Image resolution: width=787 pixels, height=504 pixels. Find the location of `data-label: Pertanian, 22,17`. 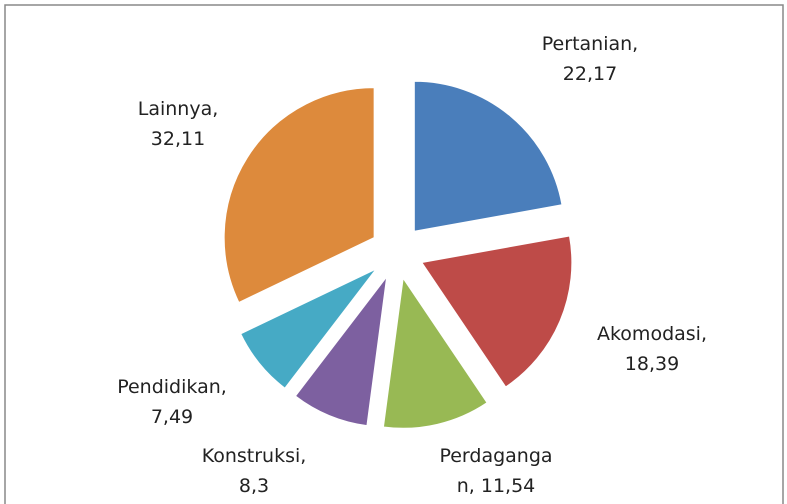

data-label: Pertanian, 22,17 is located at coordinates (590, 59).